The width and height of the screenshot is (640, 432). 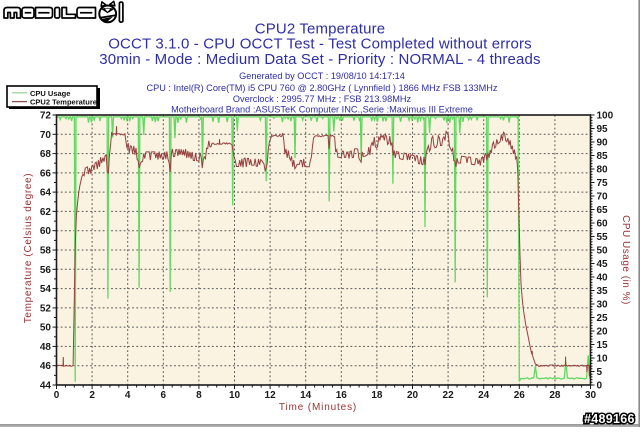 I want to click on svg-text: Time (Minutes), so click(x=318, y=407).